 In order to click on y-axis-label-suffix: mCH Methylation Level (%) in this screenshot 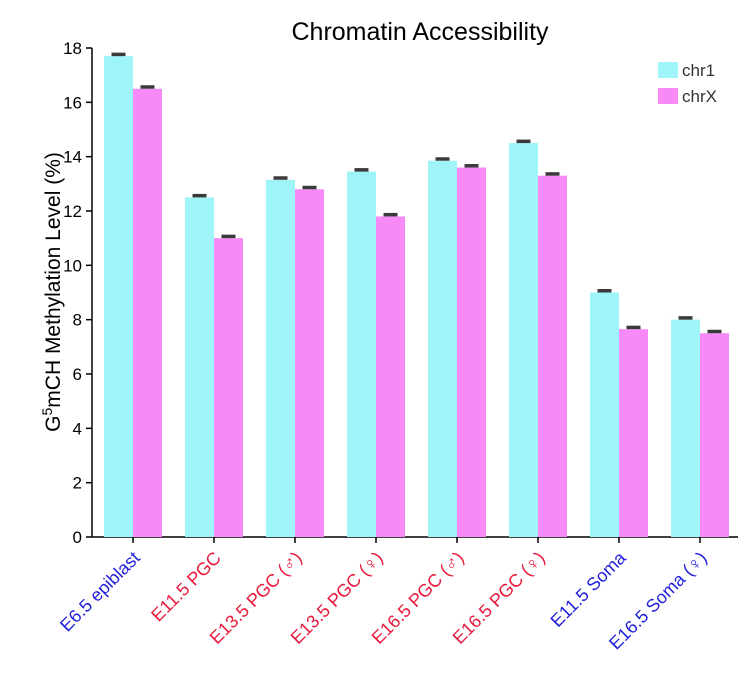, I will do `click(53, 280)`.